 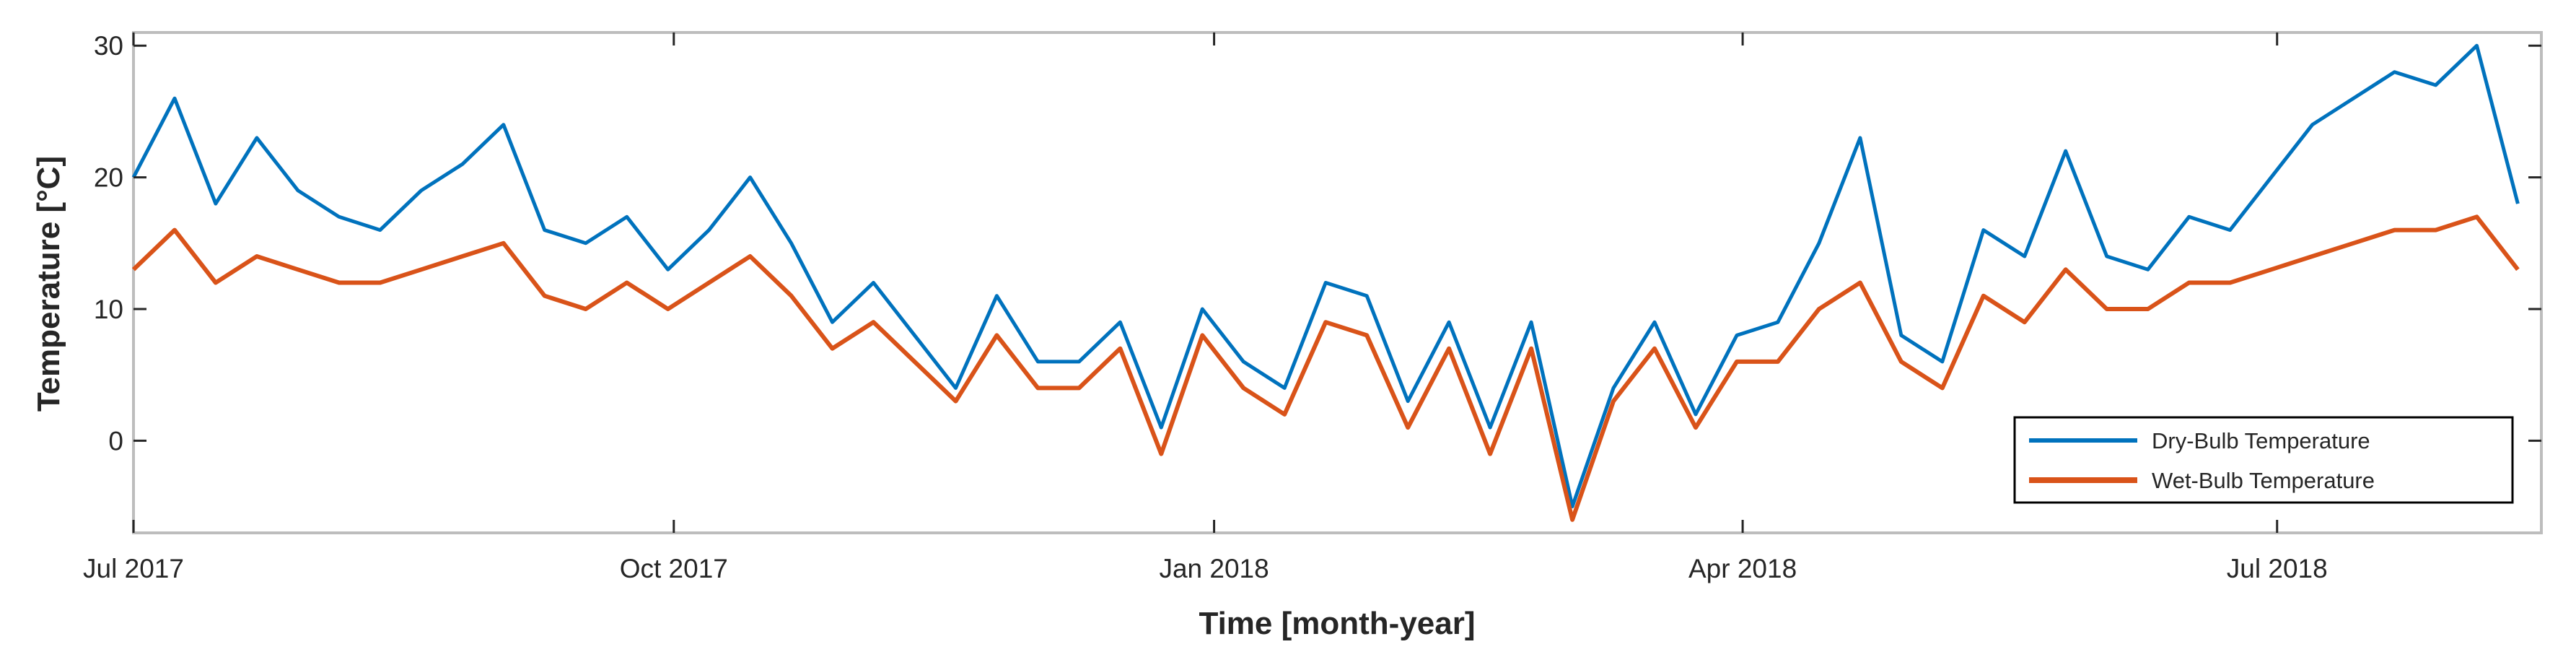 I want to click on x-axis-title: Time [month-year], so click(x=1337, y=623).